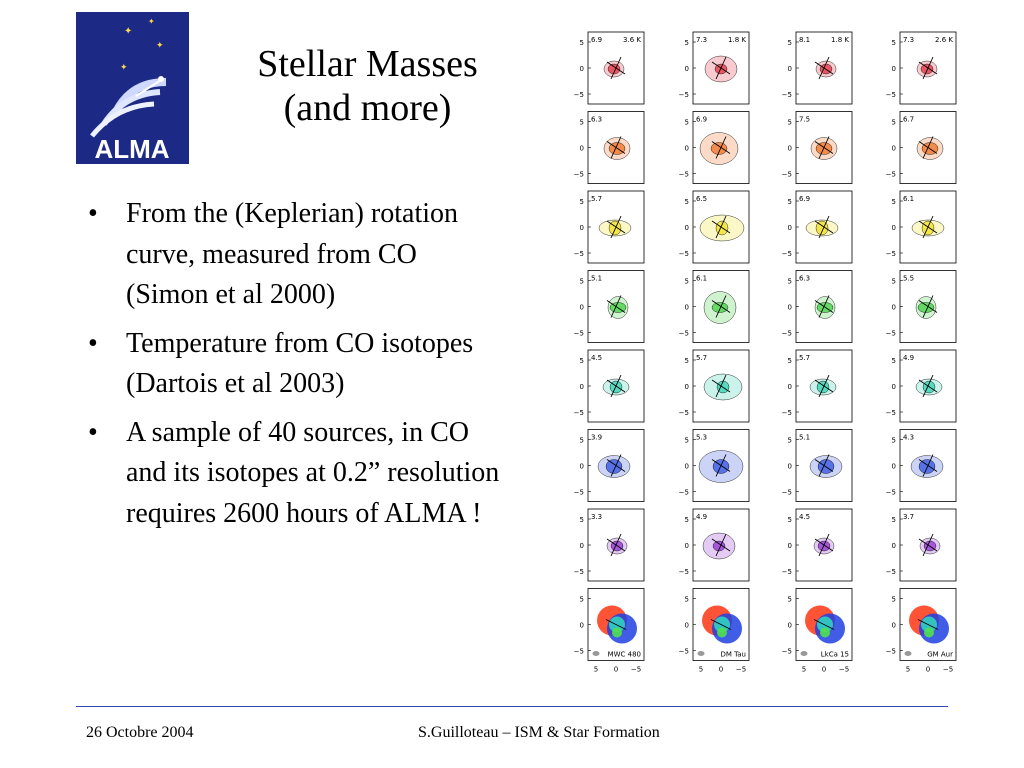 The height and width of the screenshot is (768, 1024). Describe the element at coordinates (624, 655) in the screenshot. I see `source-label: MWC 480` at that location.